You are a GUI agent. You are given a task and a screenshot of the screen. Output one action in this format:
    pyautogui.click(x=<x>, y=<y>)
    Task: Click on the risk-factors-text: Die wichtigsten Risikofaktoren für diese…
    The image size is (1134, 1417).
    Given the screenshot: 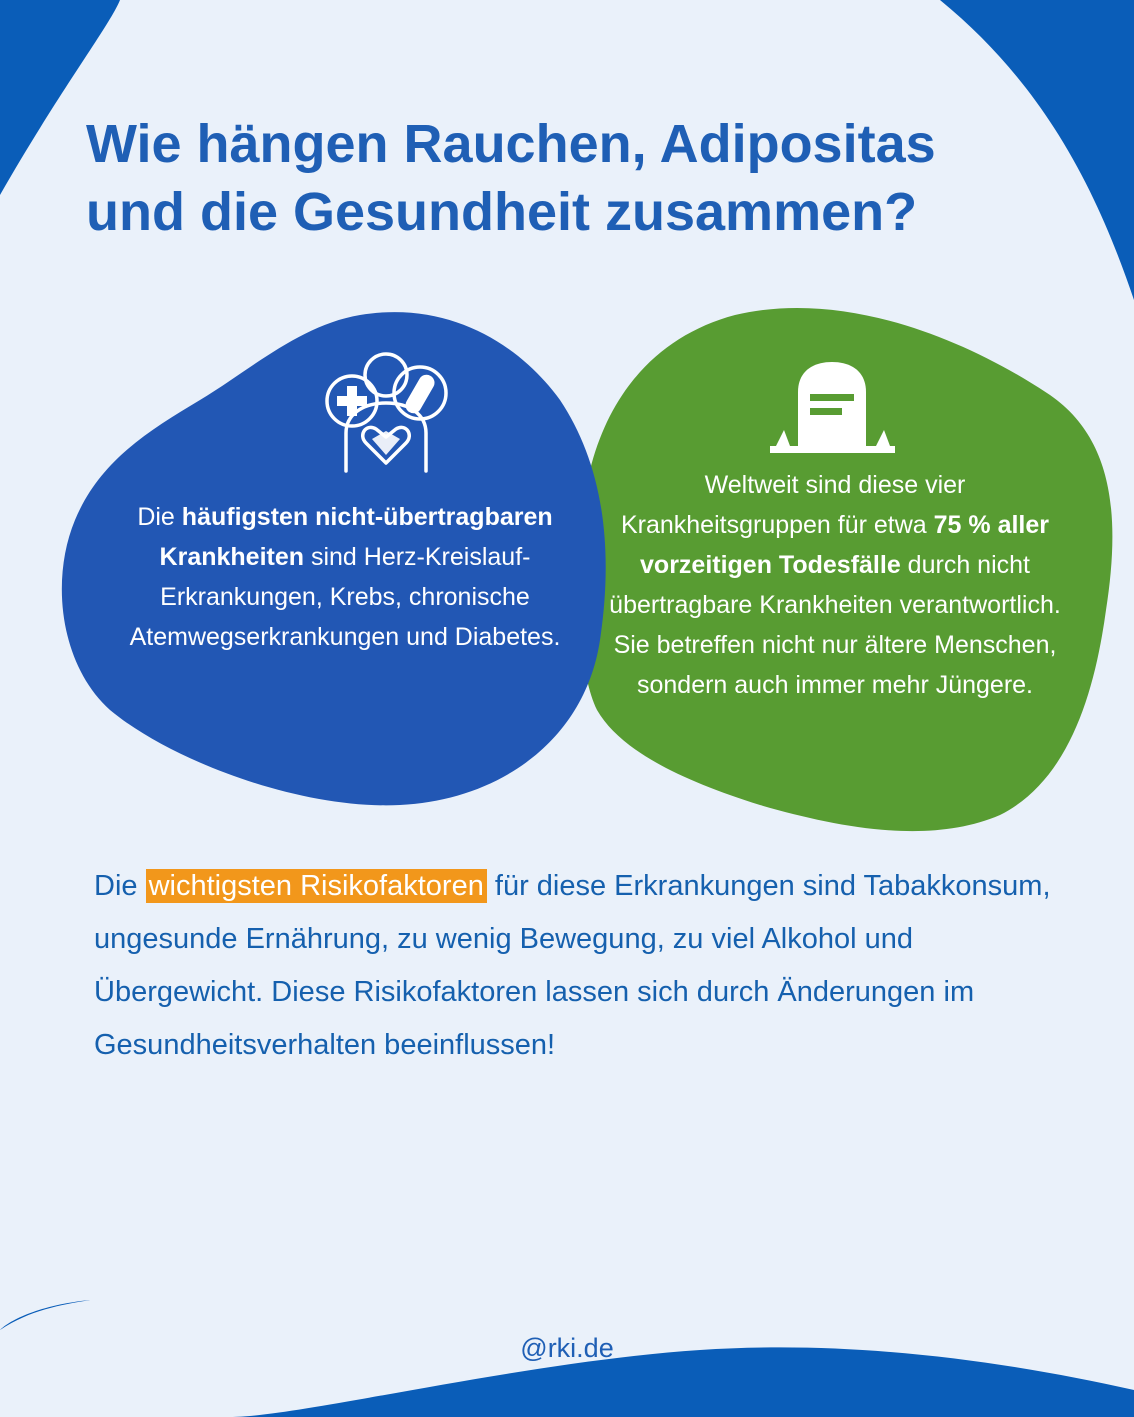 What is the action you would take?
    pyautogui.click(x=574, y=966)
    